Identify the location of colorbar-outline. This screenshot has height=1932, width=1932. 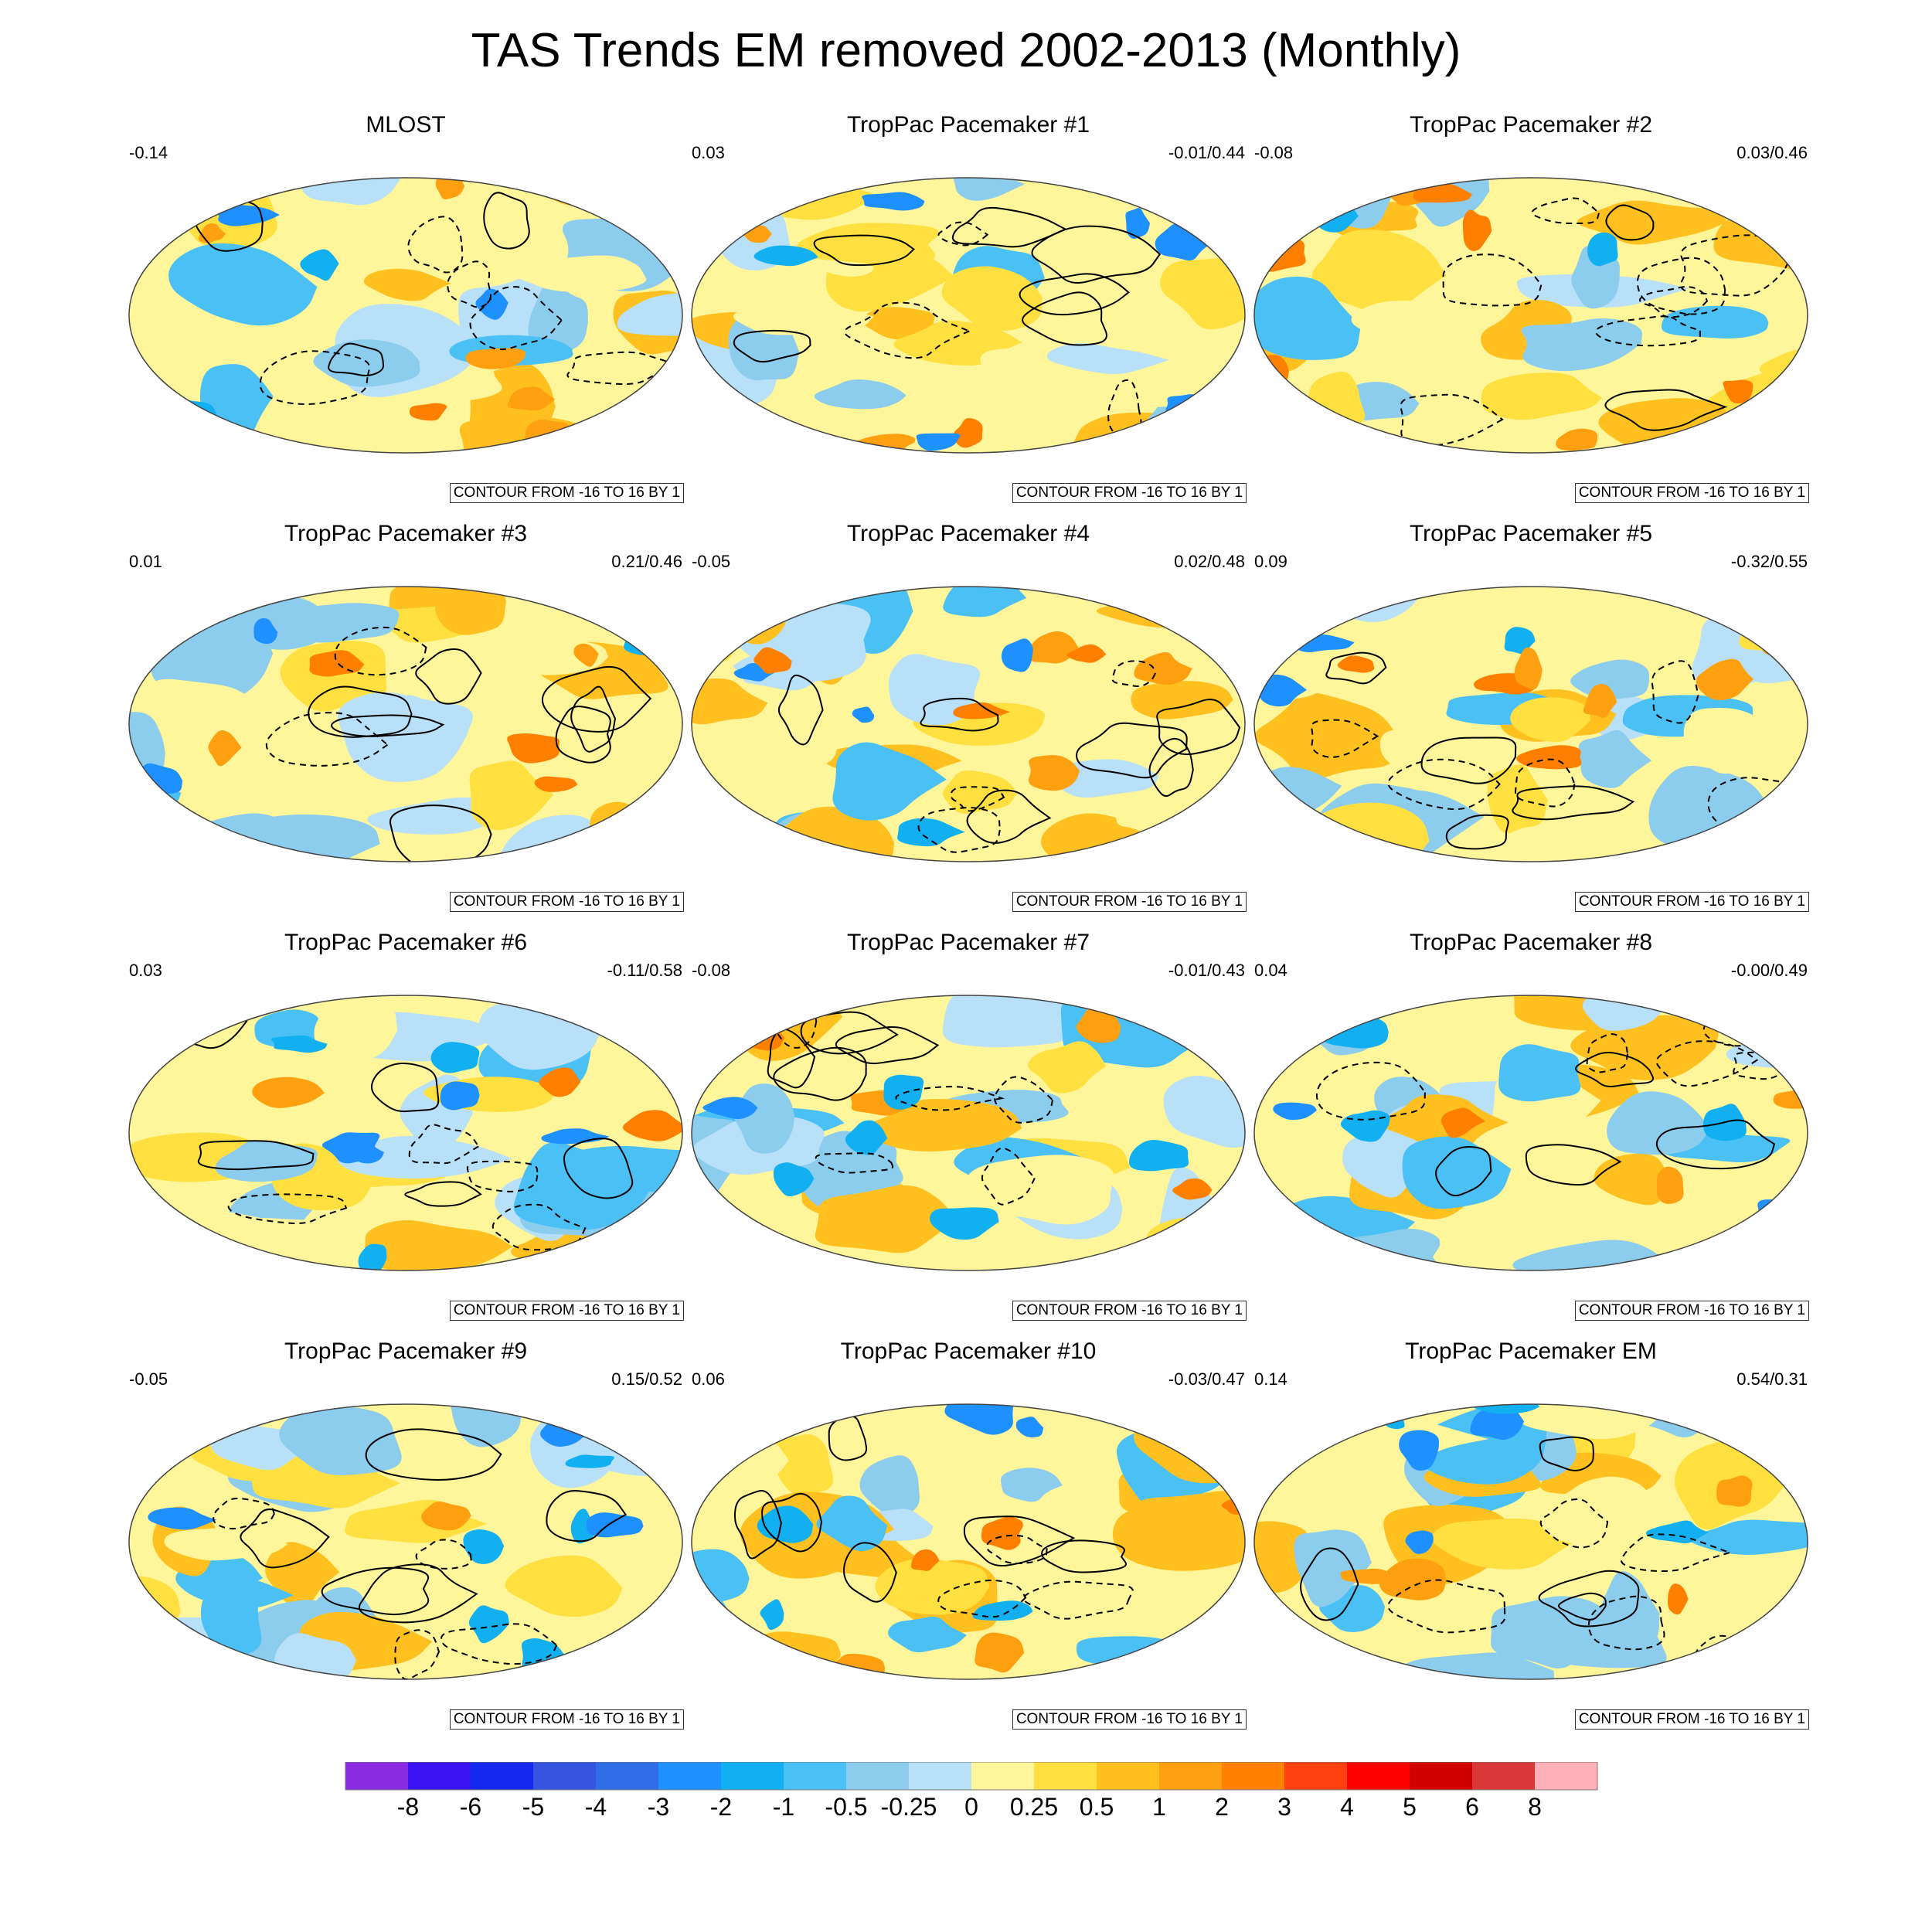
(971, 1777).